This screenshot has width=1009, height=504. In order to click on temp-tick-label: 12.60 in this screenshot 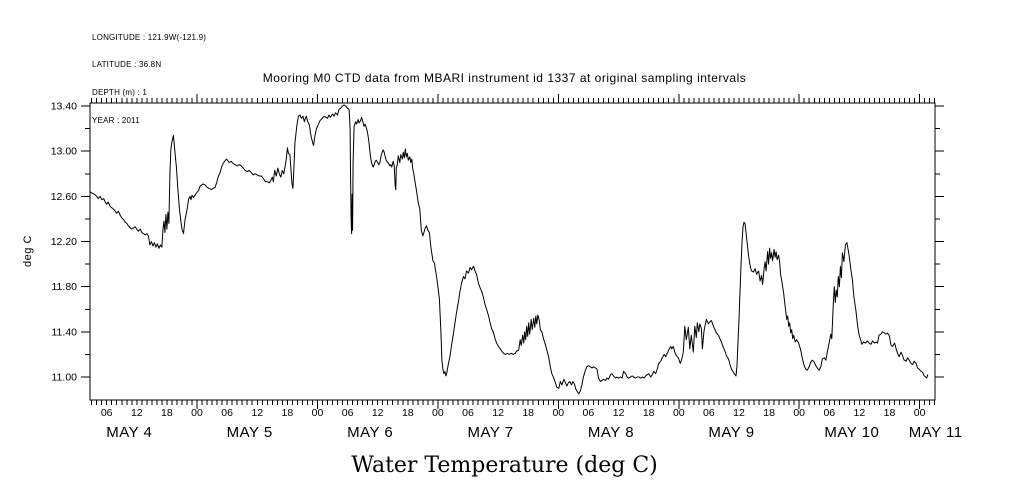, I will do `click(64, 197)`.